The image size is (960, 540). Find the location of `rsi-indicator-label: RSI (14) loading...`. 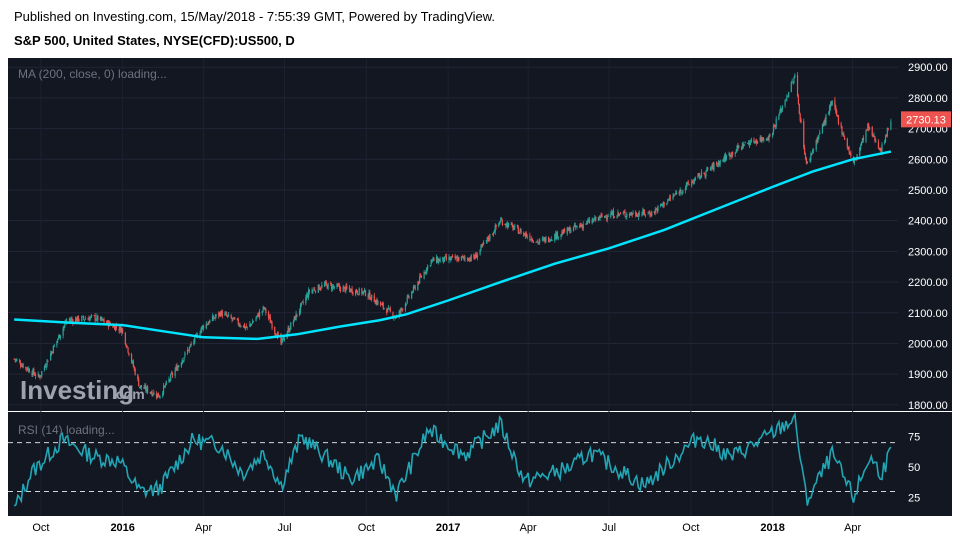

rsi-indicator-label: RSI (14) loading... is located at coordinates (66, 430).